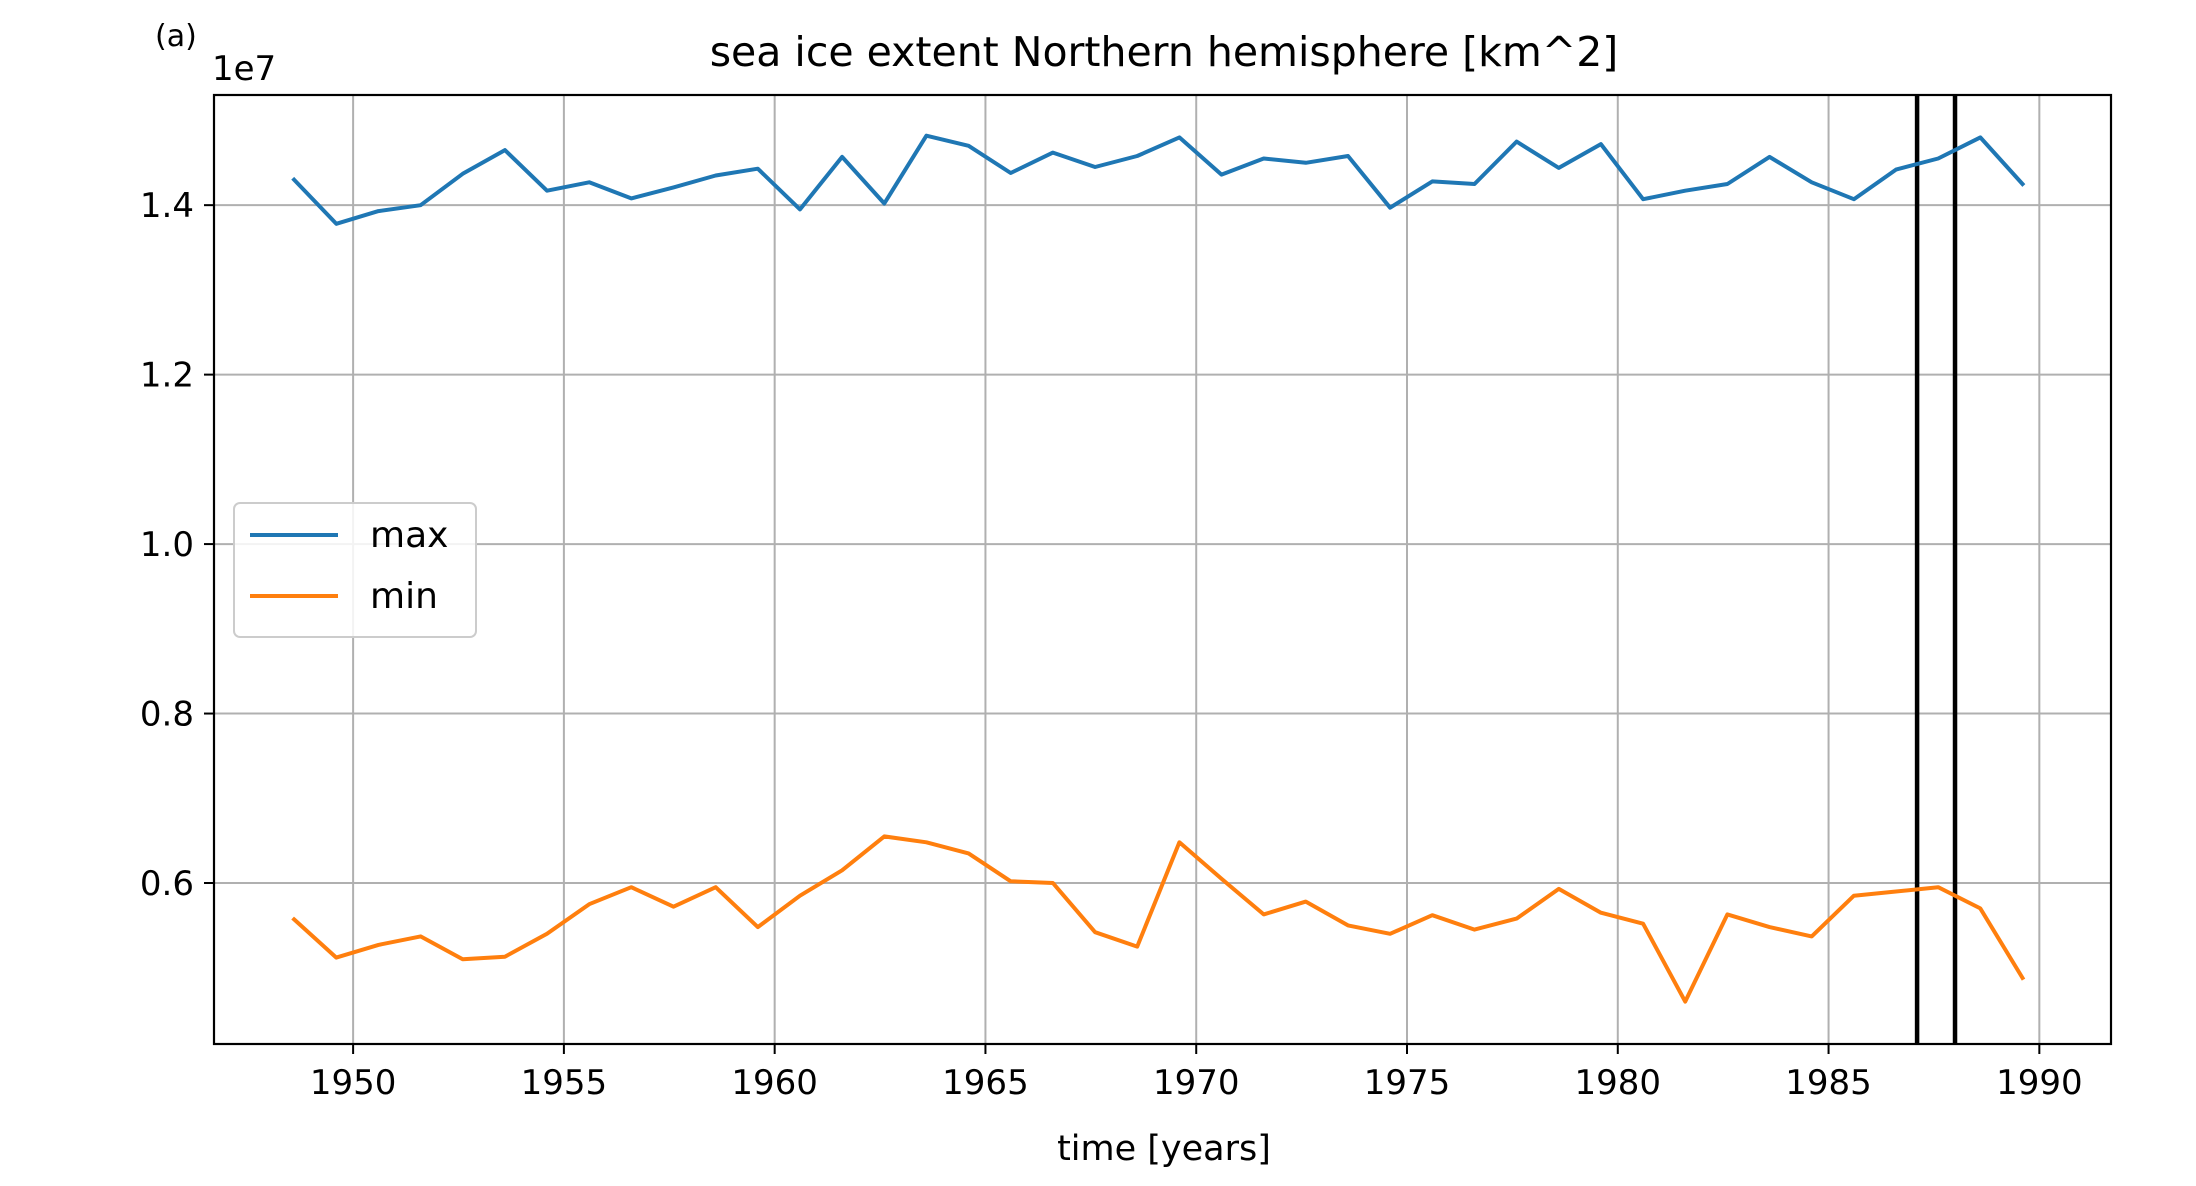  What do you see at coordinates (1196, 1083) in the screenshot?
I see `x-tick-label: 1970` at bounding box center [1196, 1083].